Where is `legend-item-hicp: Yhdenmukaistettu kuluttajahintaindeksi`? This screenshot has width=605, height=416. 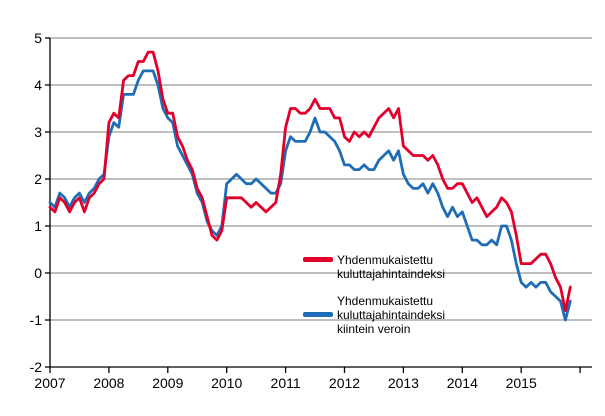
legend-item-hicp: Yhdenmukaistettu kuluttajahintaindeksi is located at coordinates (374, 267).